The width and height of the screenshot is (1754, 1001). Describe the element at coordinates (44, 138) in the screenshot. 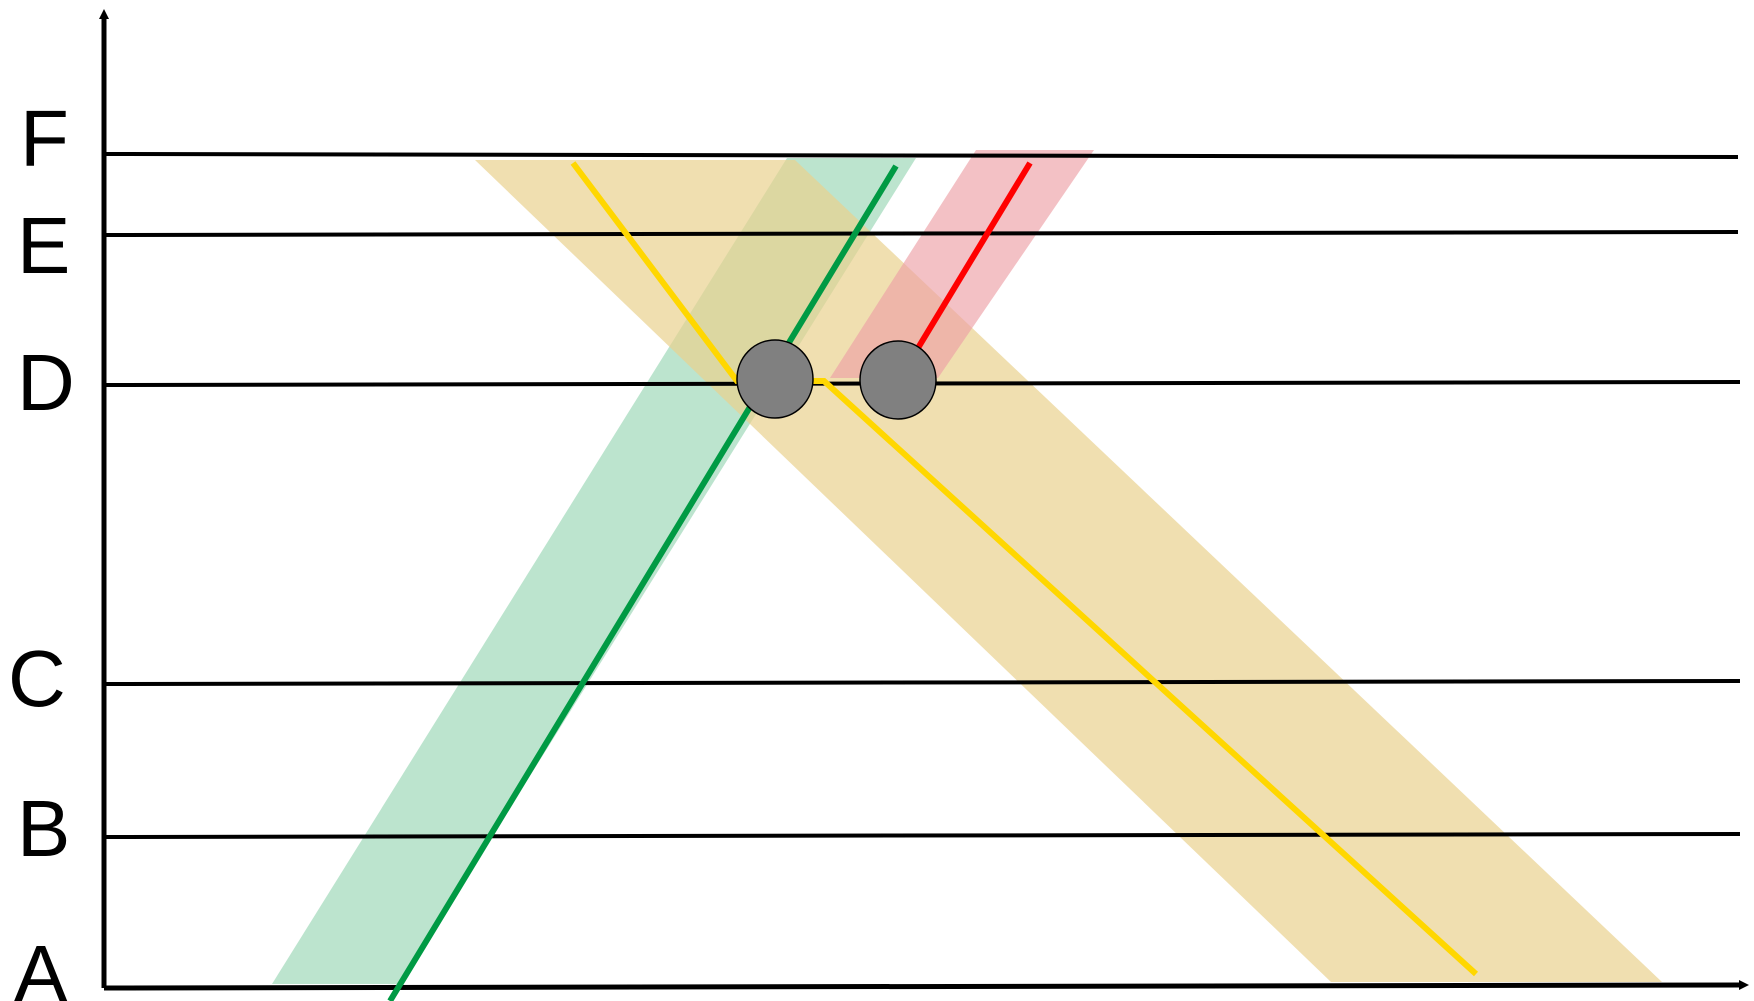

I see `stop-label-f: F` at that location.